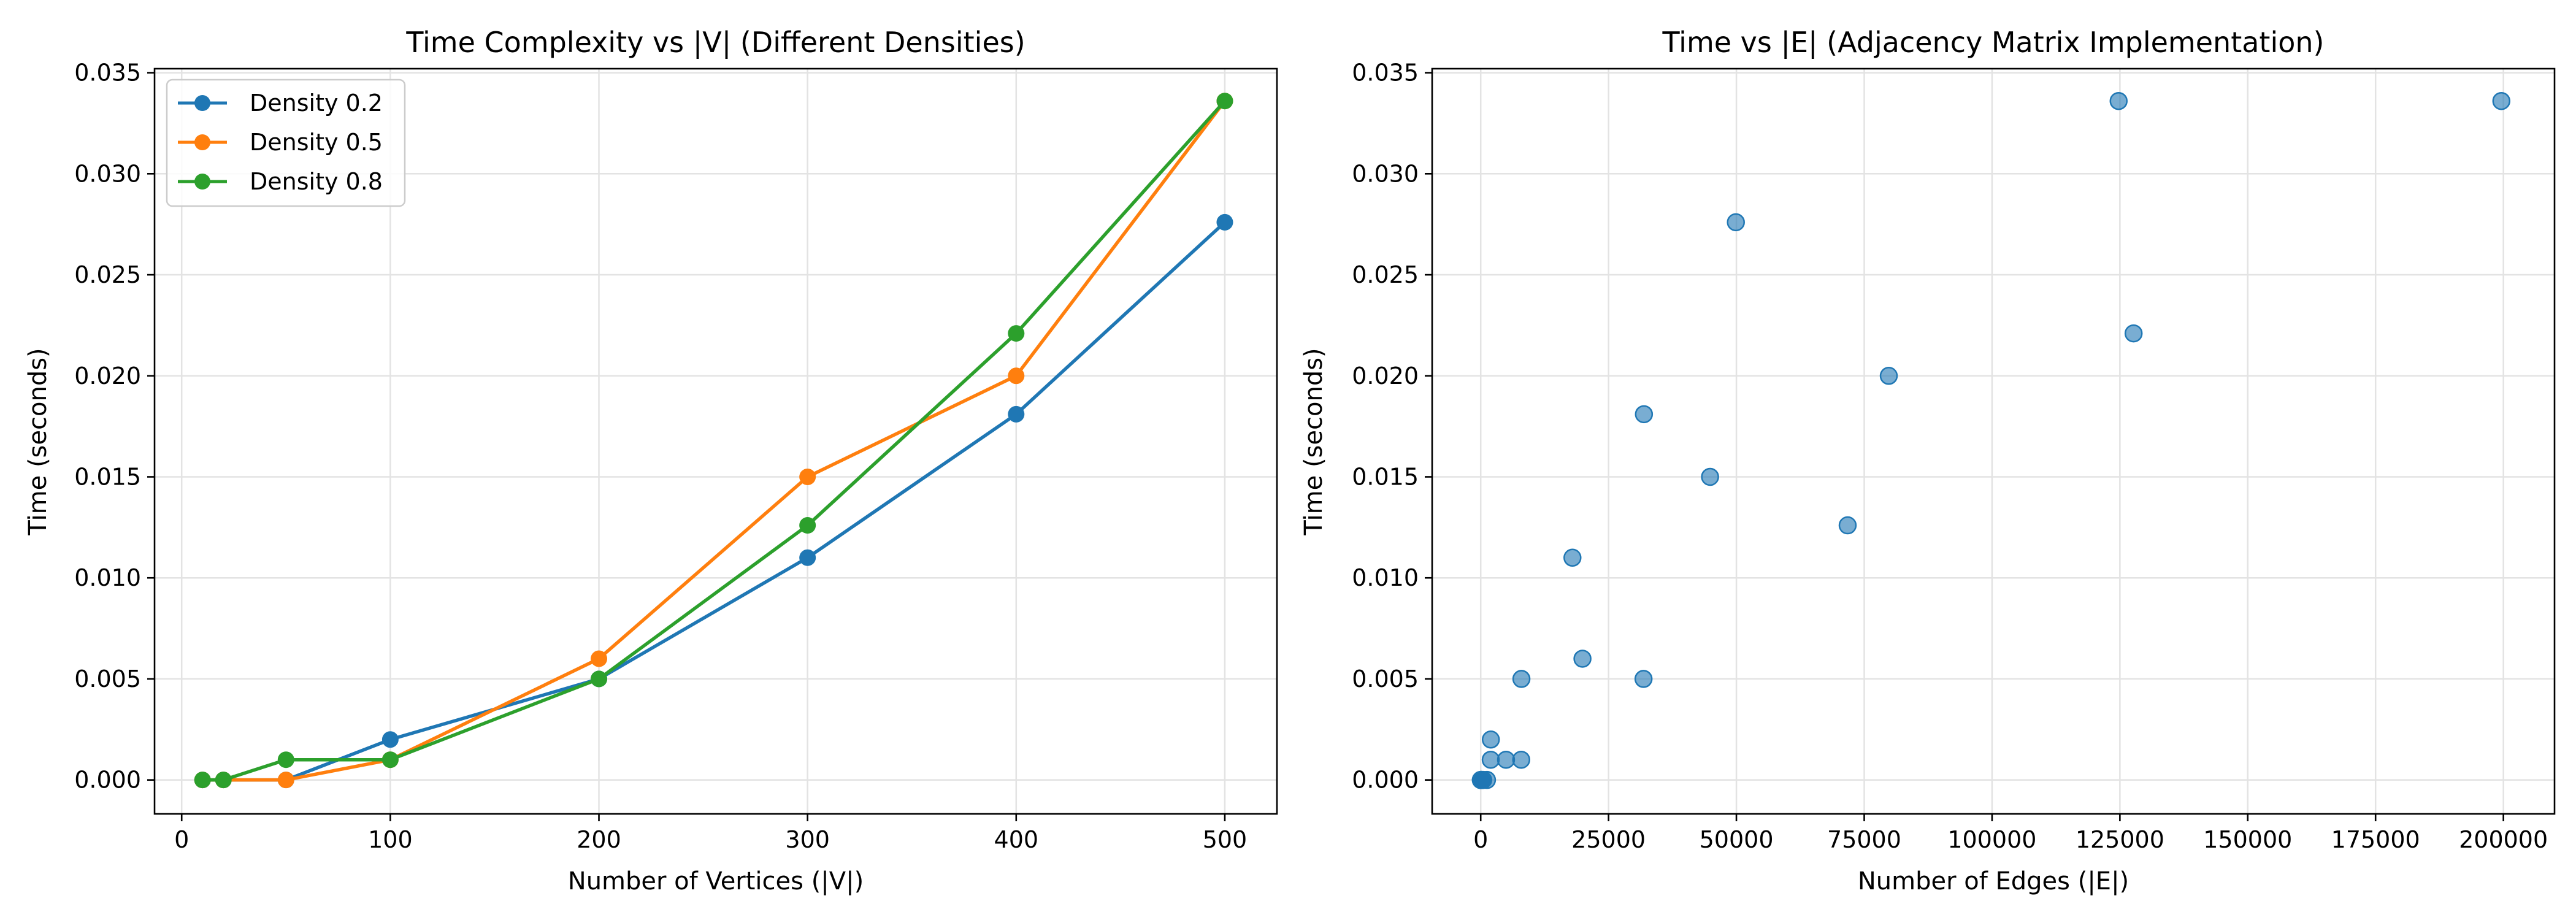  I want to click on scatter-chart-x-tick-label: 125000, so click(2120, 839).